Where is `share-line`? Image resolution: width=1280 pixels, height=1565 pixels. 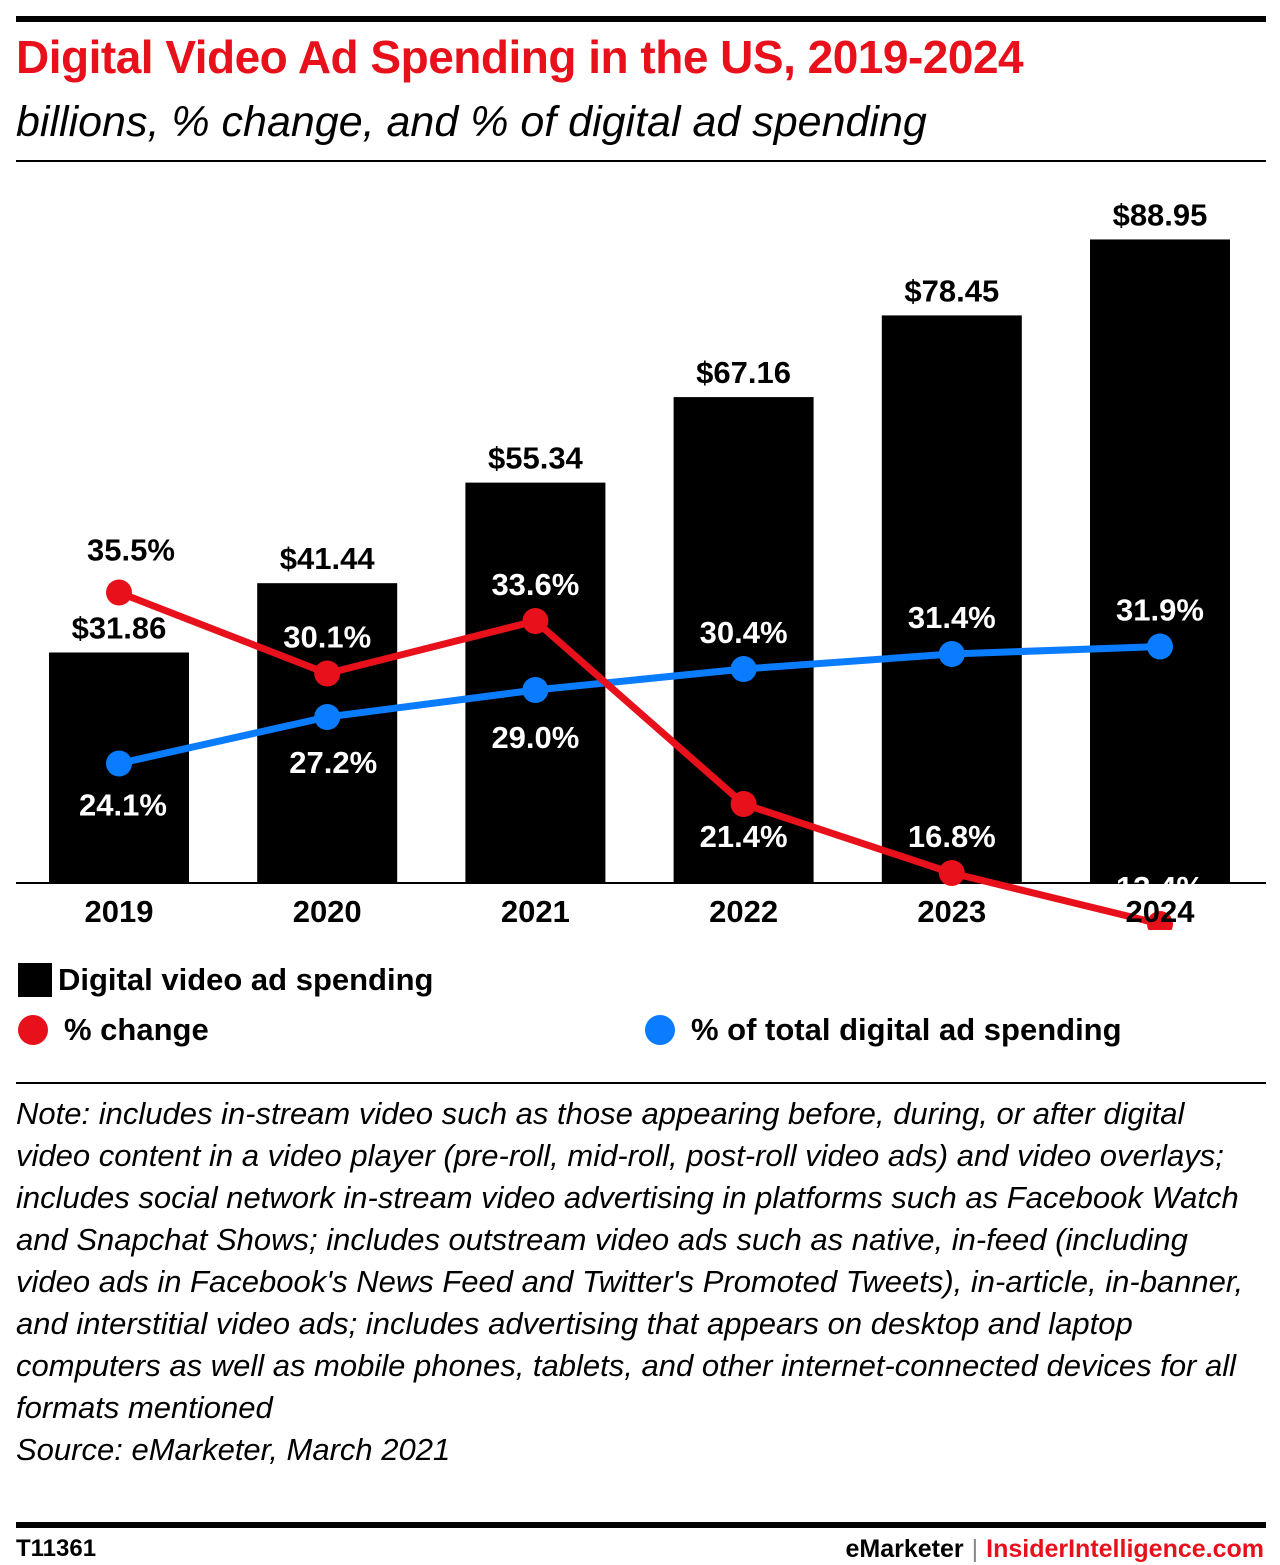 share-line is located at coordinates (639, 705).